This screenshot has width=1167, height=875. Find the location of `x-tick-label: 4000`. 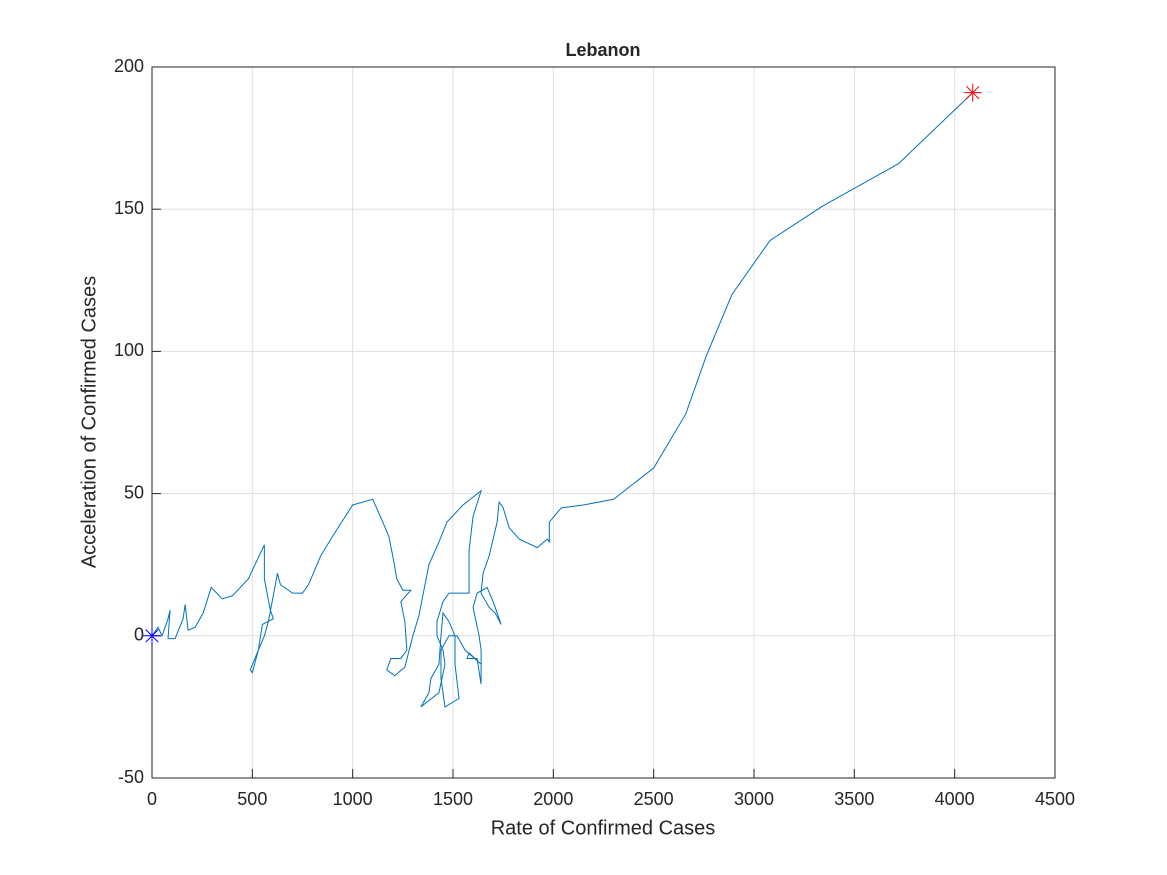

x-tick-label: 4000 is located at coordinates (955, 799).